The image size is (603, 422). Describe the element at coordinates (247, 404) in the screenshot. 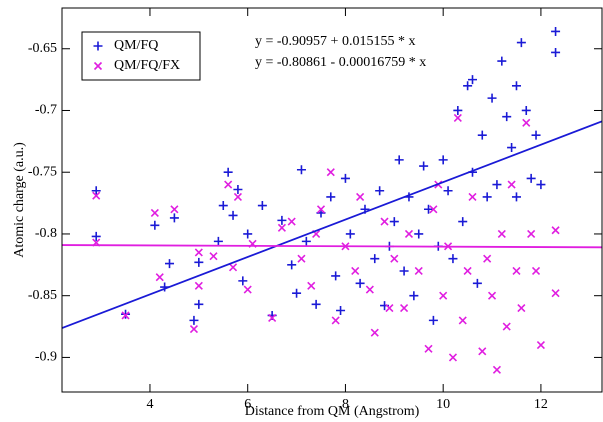

I see `x-tick-label: 6` at that location.